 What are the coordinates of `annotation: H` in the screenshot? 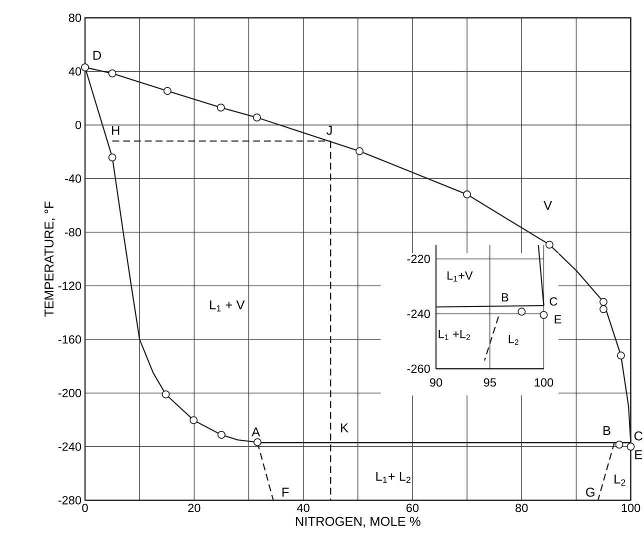 It's located at (116, 130).